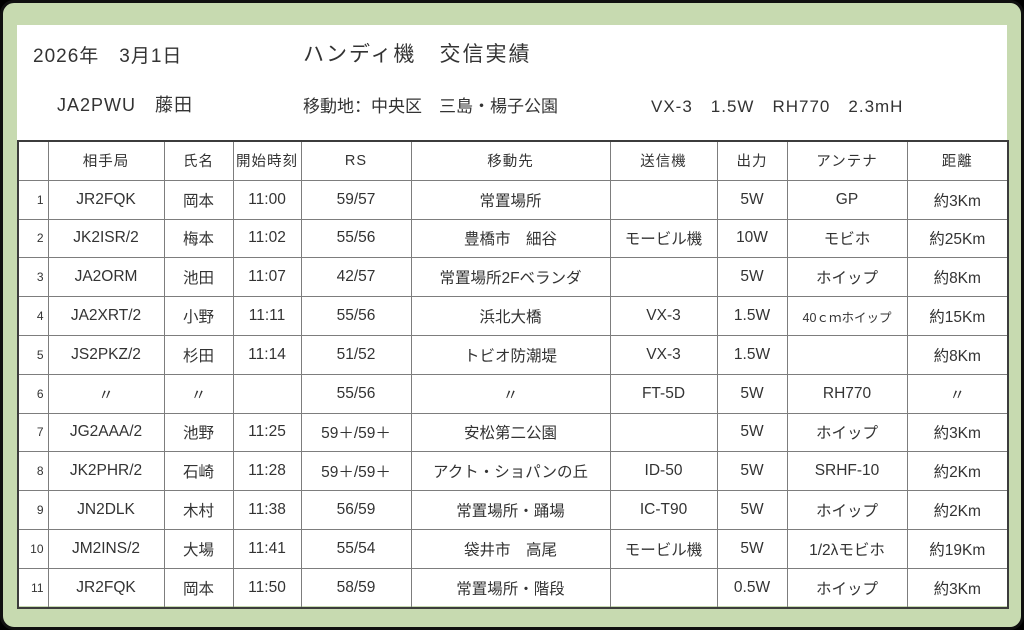 The width and height of the screenshot is (1024, 630). I want to click on cell-row-number: 9, so click(33, 510).